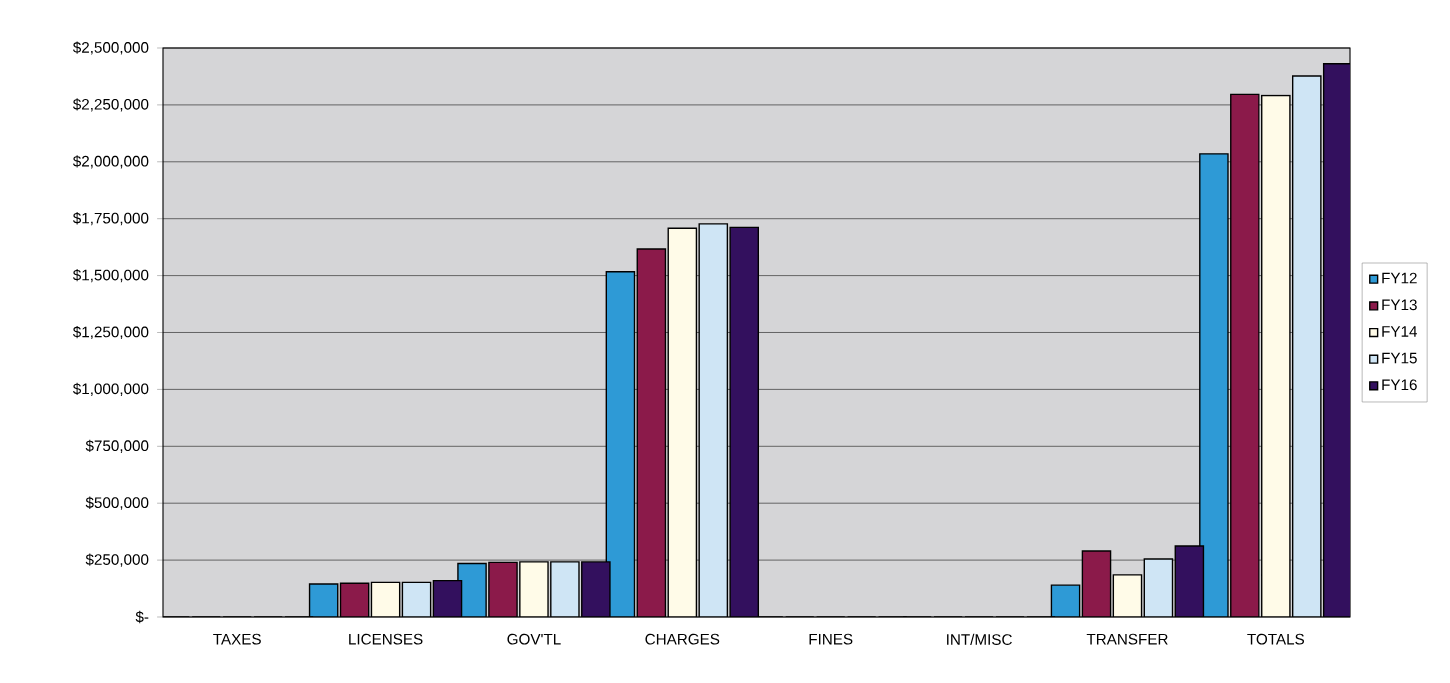 This screenshot has height=683, width=1450. What do you see at coordinates (979, 639) in the screenshot?
I see `x-tick-label: INT/MISC` at bounding box center [979, 639].